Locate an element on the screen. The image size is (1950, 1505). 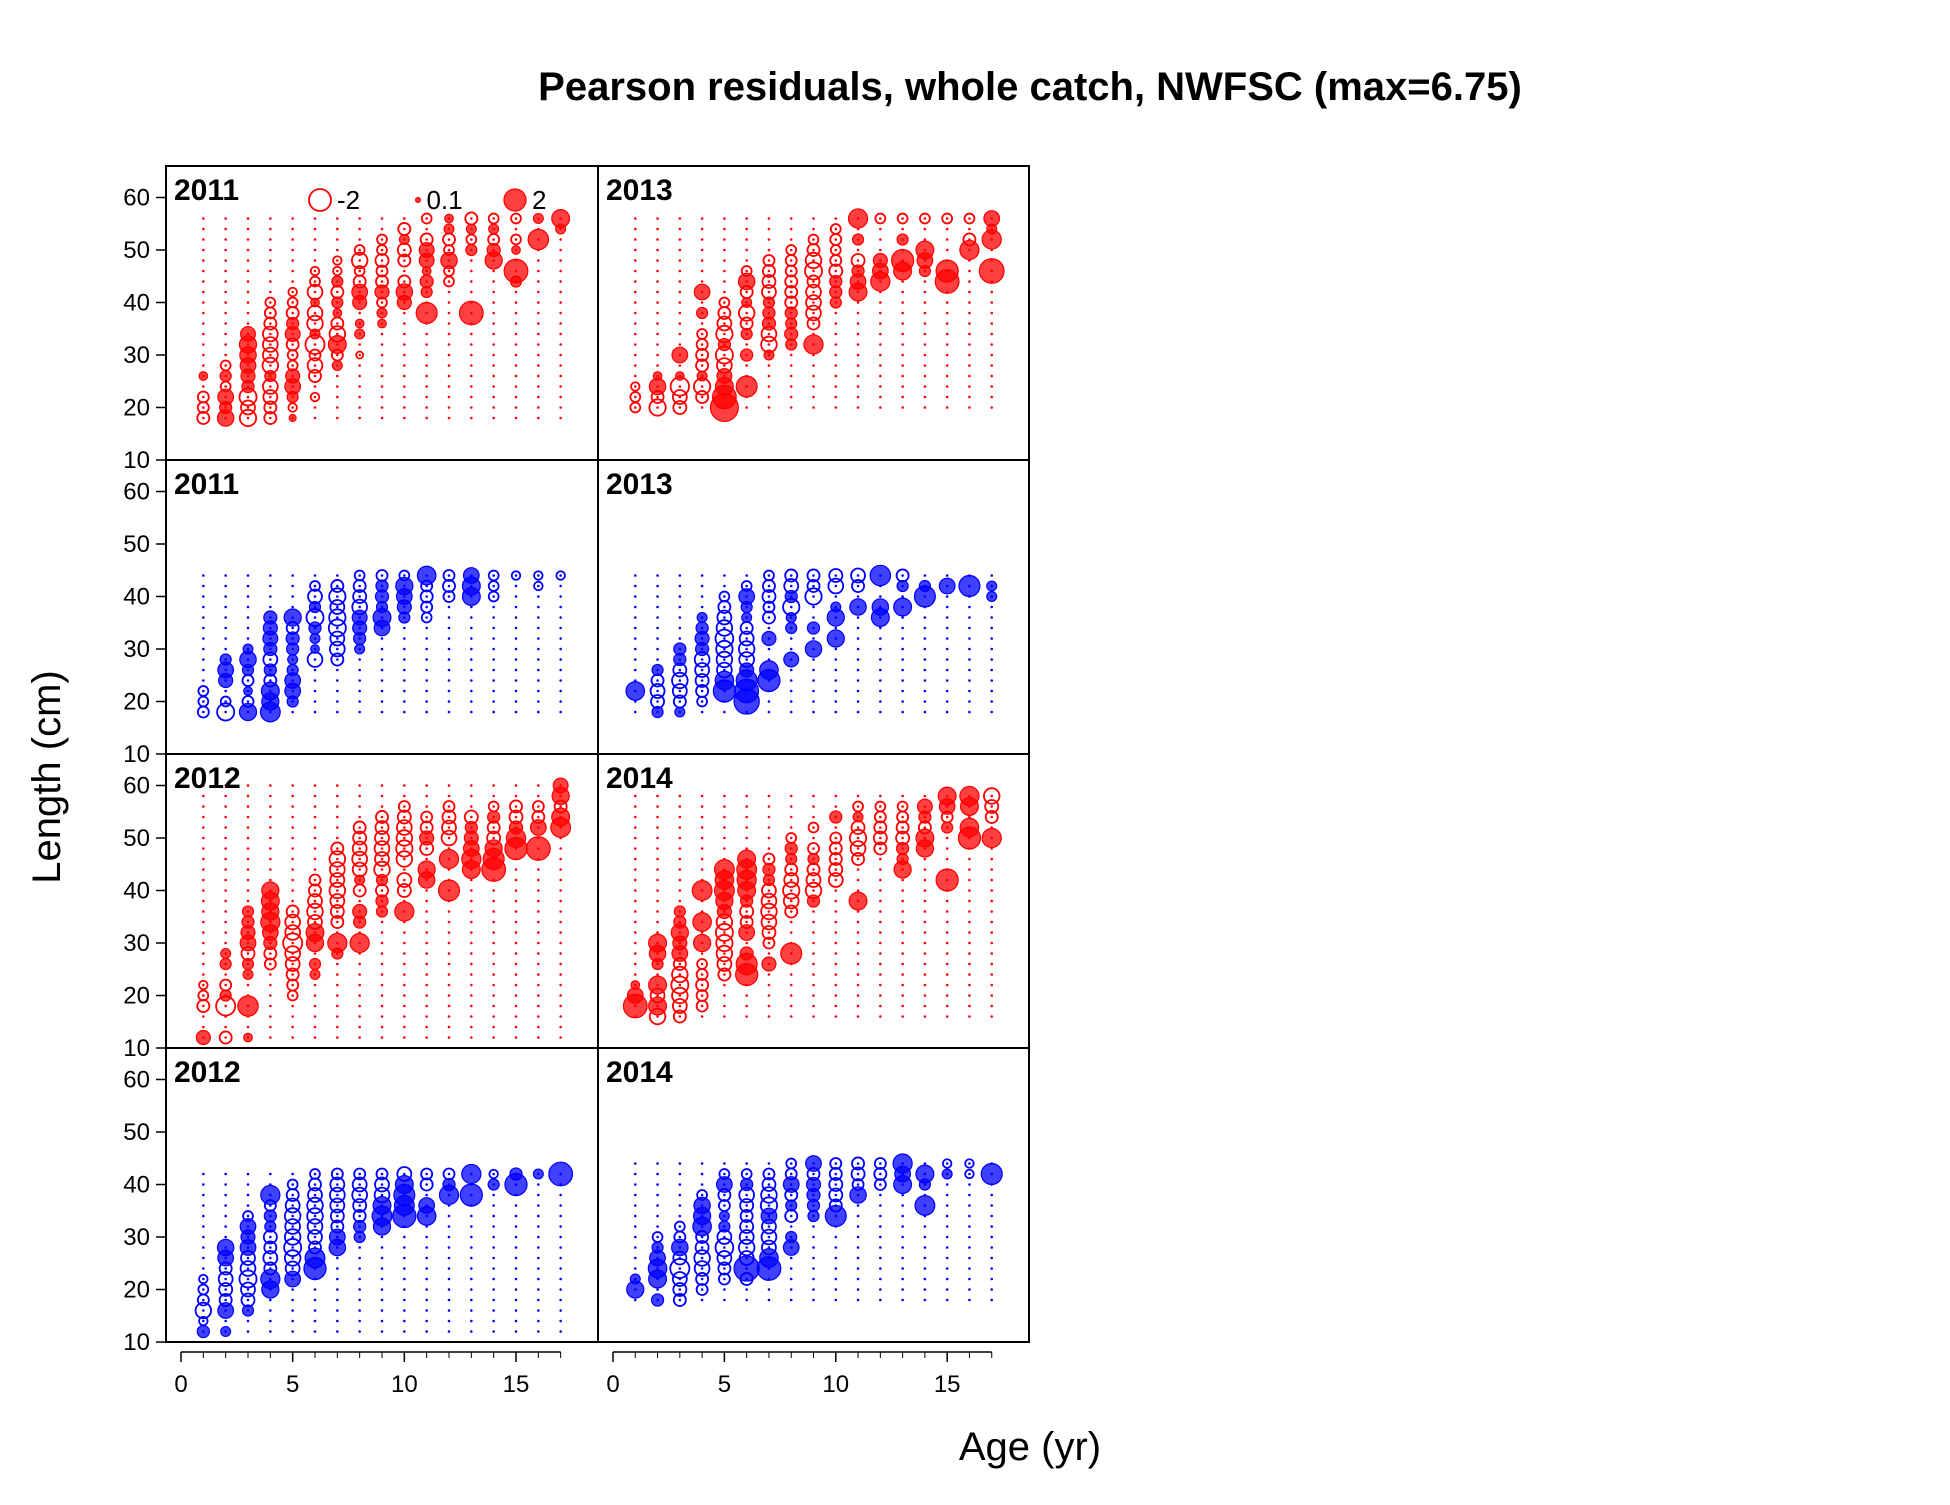
panel-label: 2012 is located at coordinates (207, 1072).